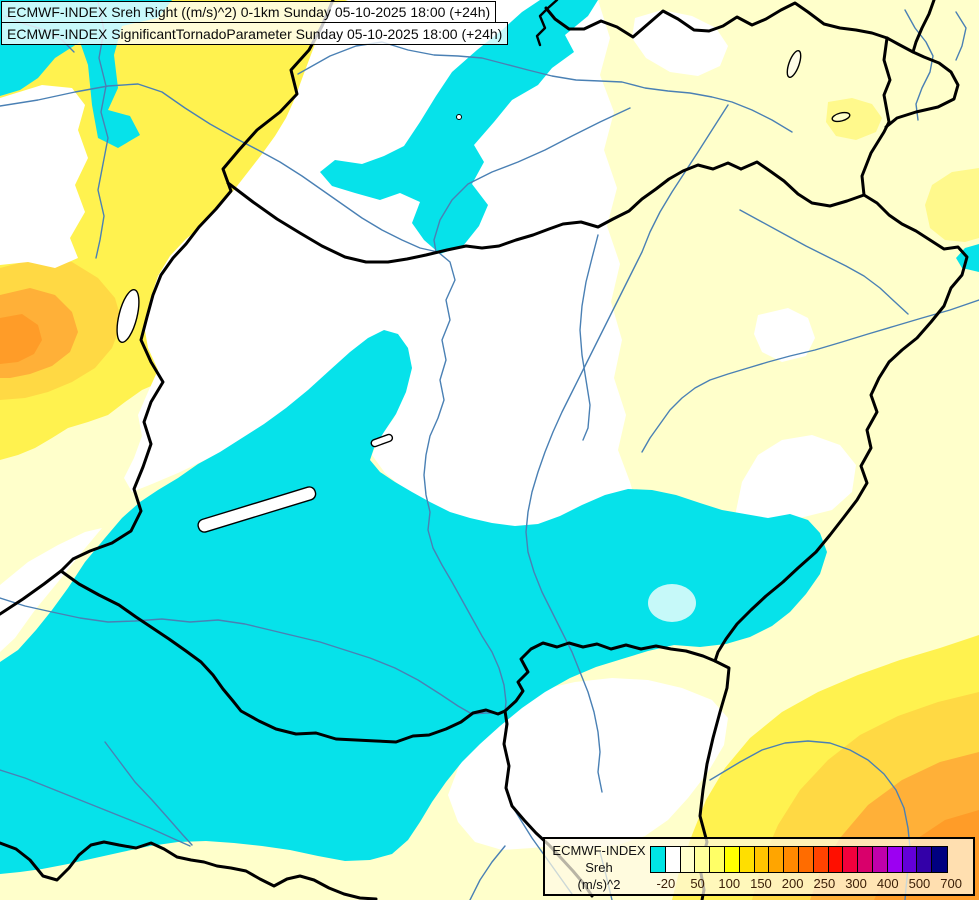 This screenshot has width=979, height=900. I want to click on border-ua-link, so click(876, 116).